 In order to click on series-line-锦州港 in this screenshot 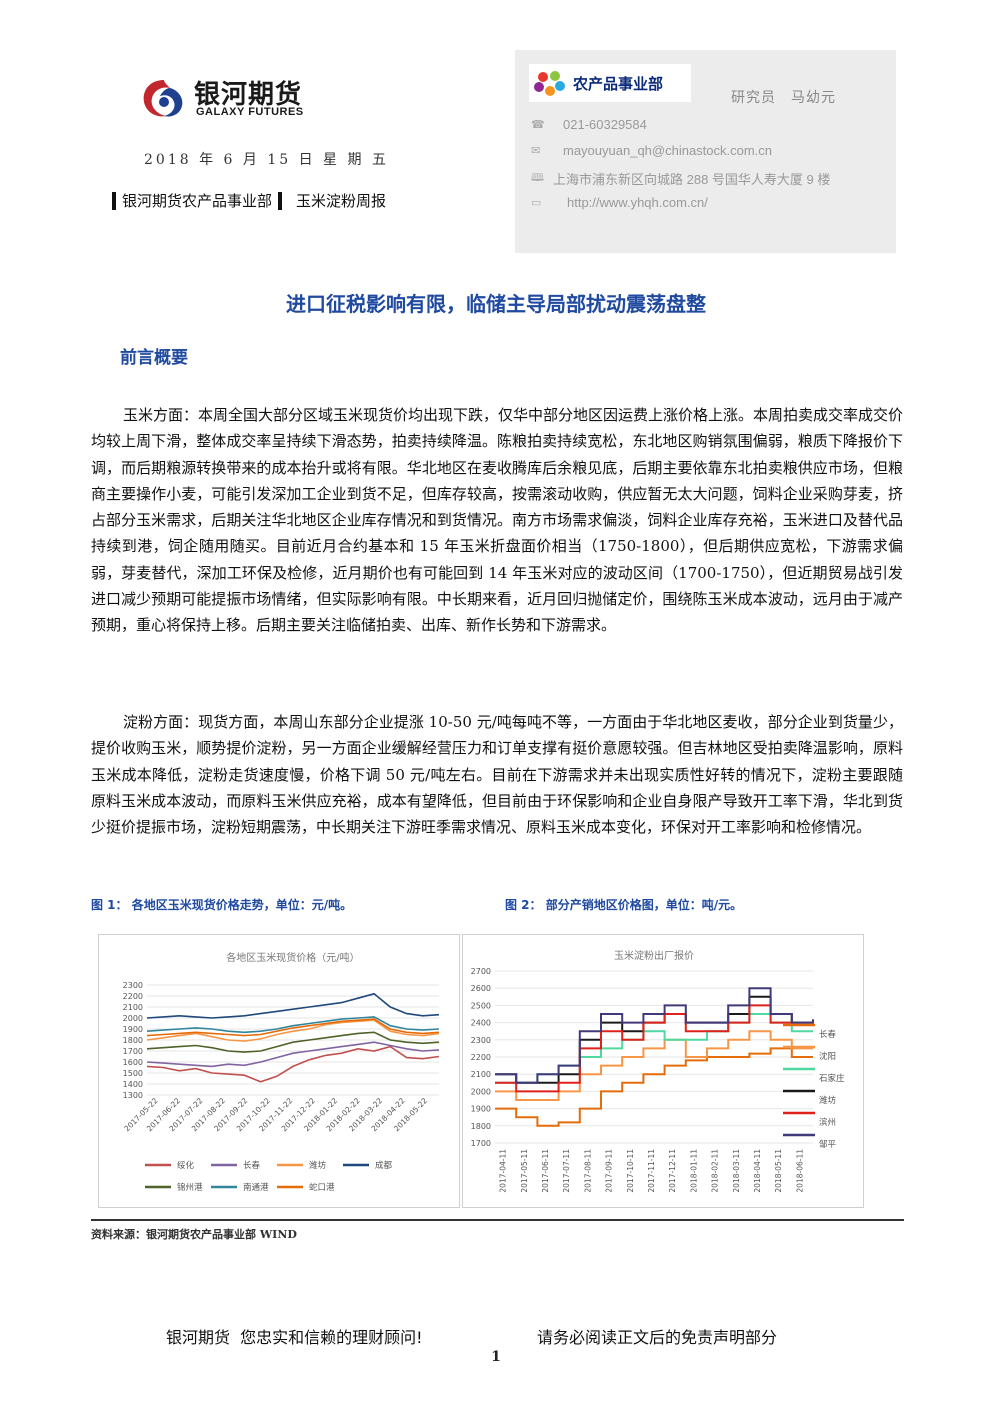, I will do `click(293, 1042)`.